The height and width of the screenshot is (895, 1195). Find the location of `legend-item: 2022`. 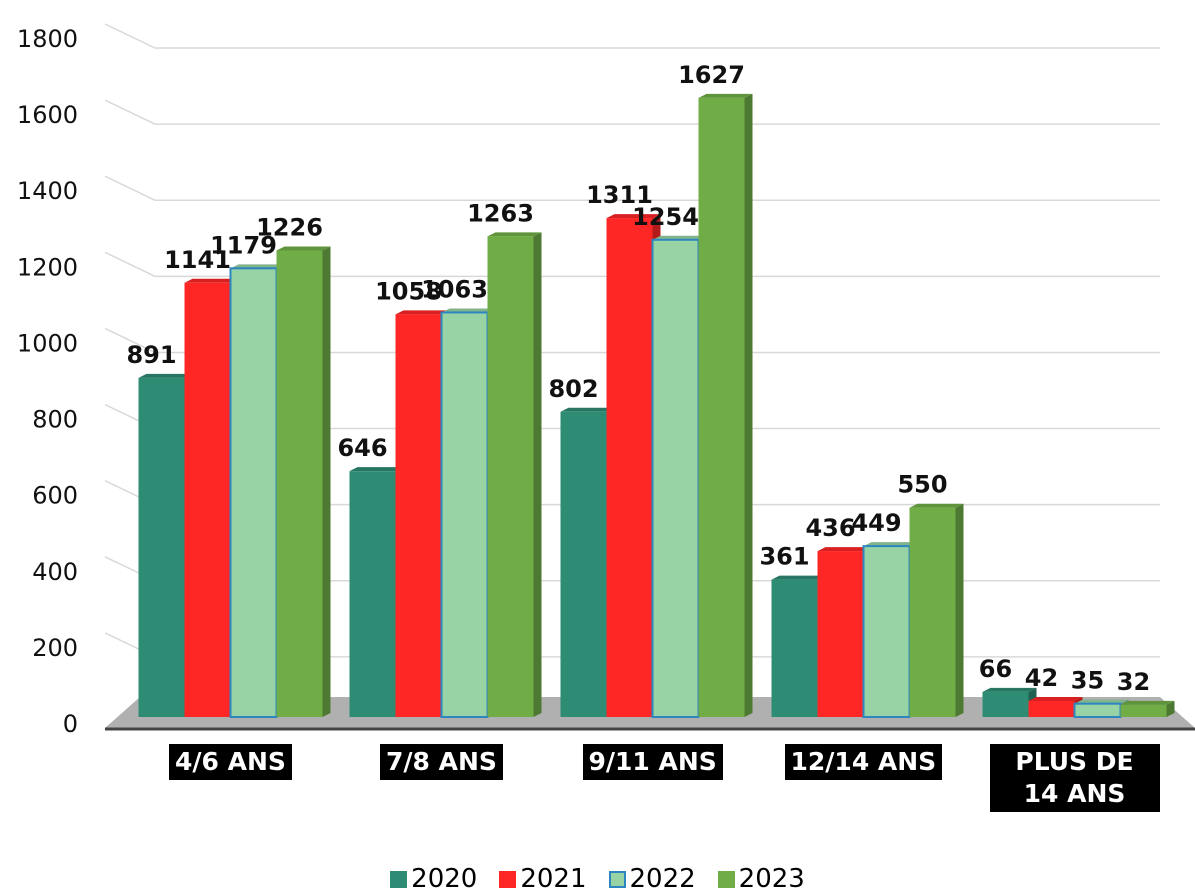

legend-item: 2022 is located at coordinates (652, 879).